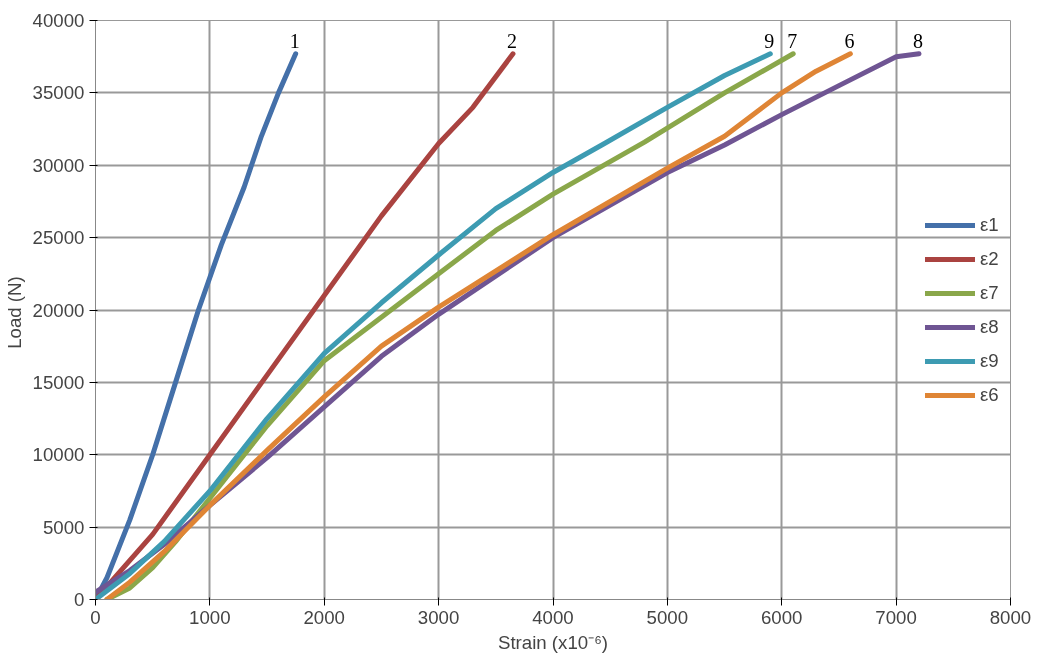  What do you see at coordinates (58, 93) in the screenshot?
I see `y-tick-label: 35000` at bounding box center [58, 93].